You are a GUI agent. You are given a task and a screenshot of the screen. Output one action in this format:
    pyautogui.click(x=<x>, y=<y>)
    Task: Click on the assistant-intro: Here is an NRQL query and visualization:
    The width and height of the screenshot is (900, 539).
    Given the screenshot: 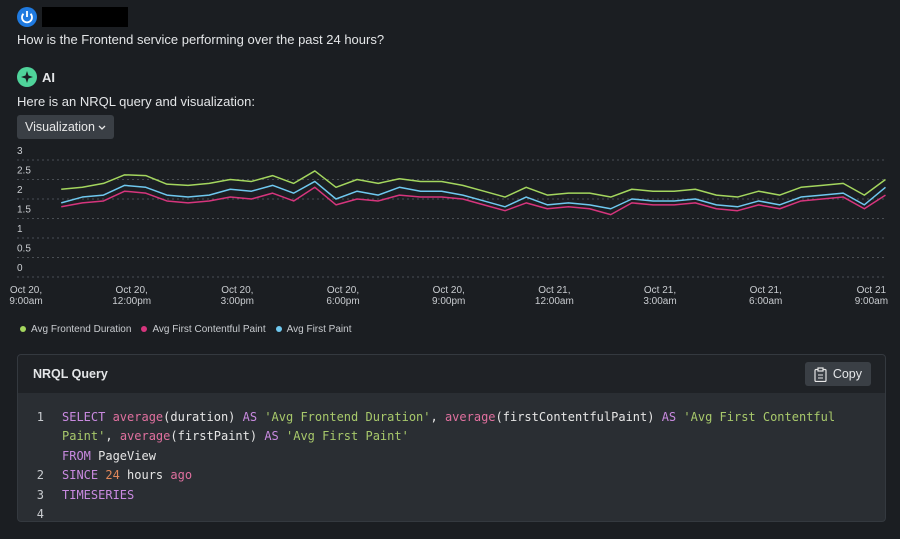 What is the action you would take?
    pyautogui.click(x=136, y=101)
    